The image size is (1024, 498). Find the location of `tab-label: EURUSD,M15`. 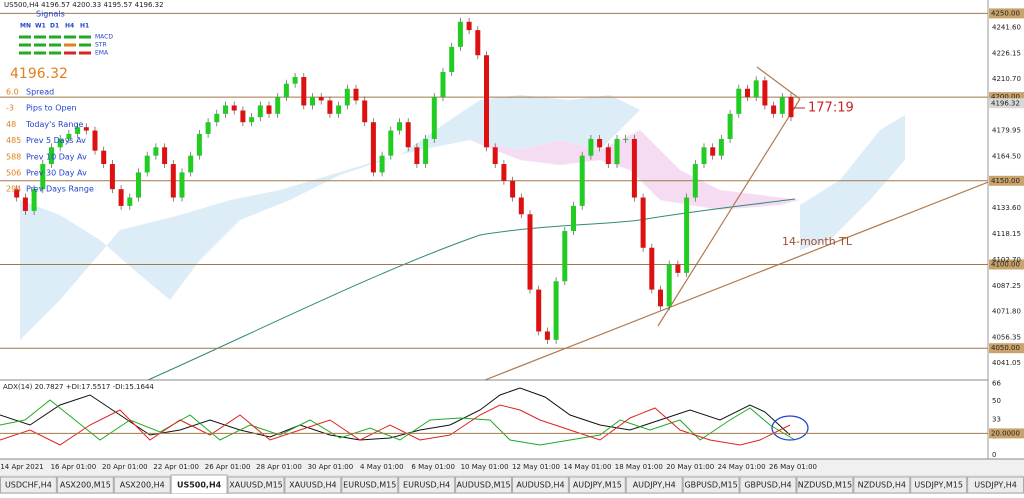

tab-label: EURUSD,M15 is located at coordinates (369, 485).